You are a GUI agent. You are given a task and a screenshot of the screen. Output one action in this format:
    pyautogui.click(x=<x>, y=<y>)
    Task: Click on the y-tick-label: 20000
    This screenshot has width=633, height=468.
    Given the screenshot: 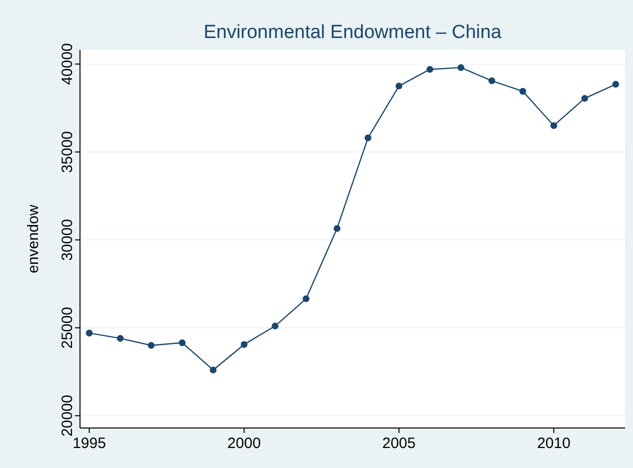 What is the action you would take?
    pyautogui.click(x=67, y=415)
    